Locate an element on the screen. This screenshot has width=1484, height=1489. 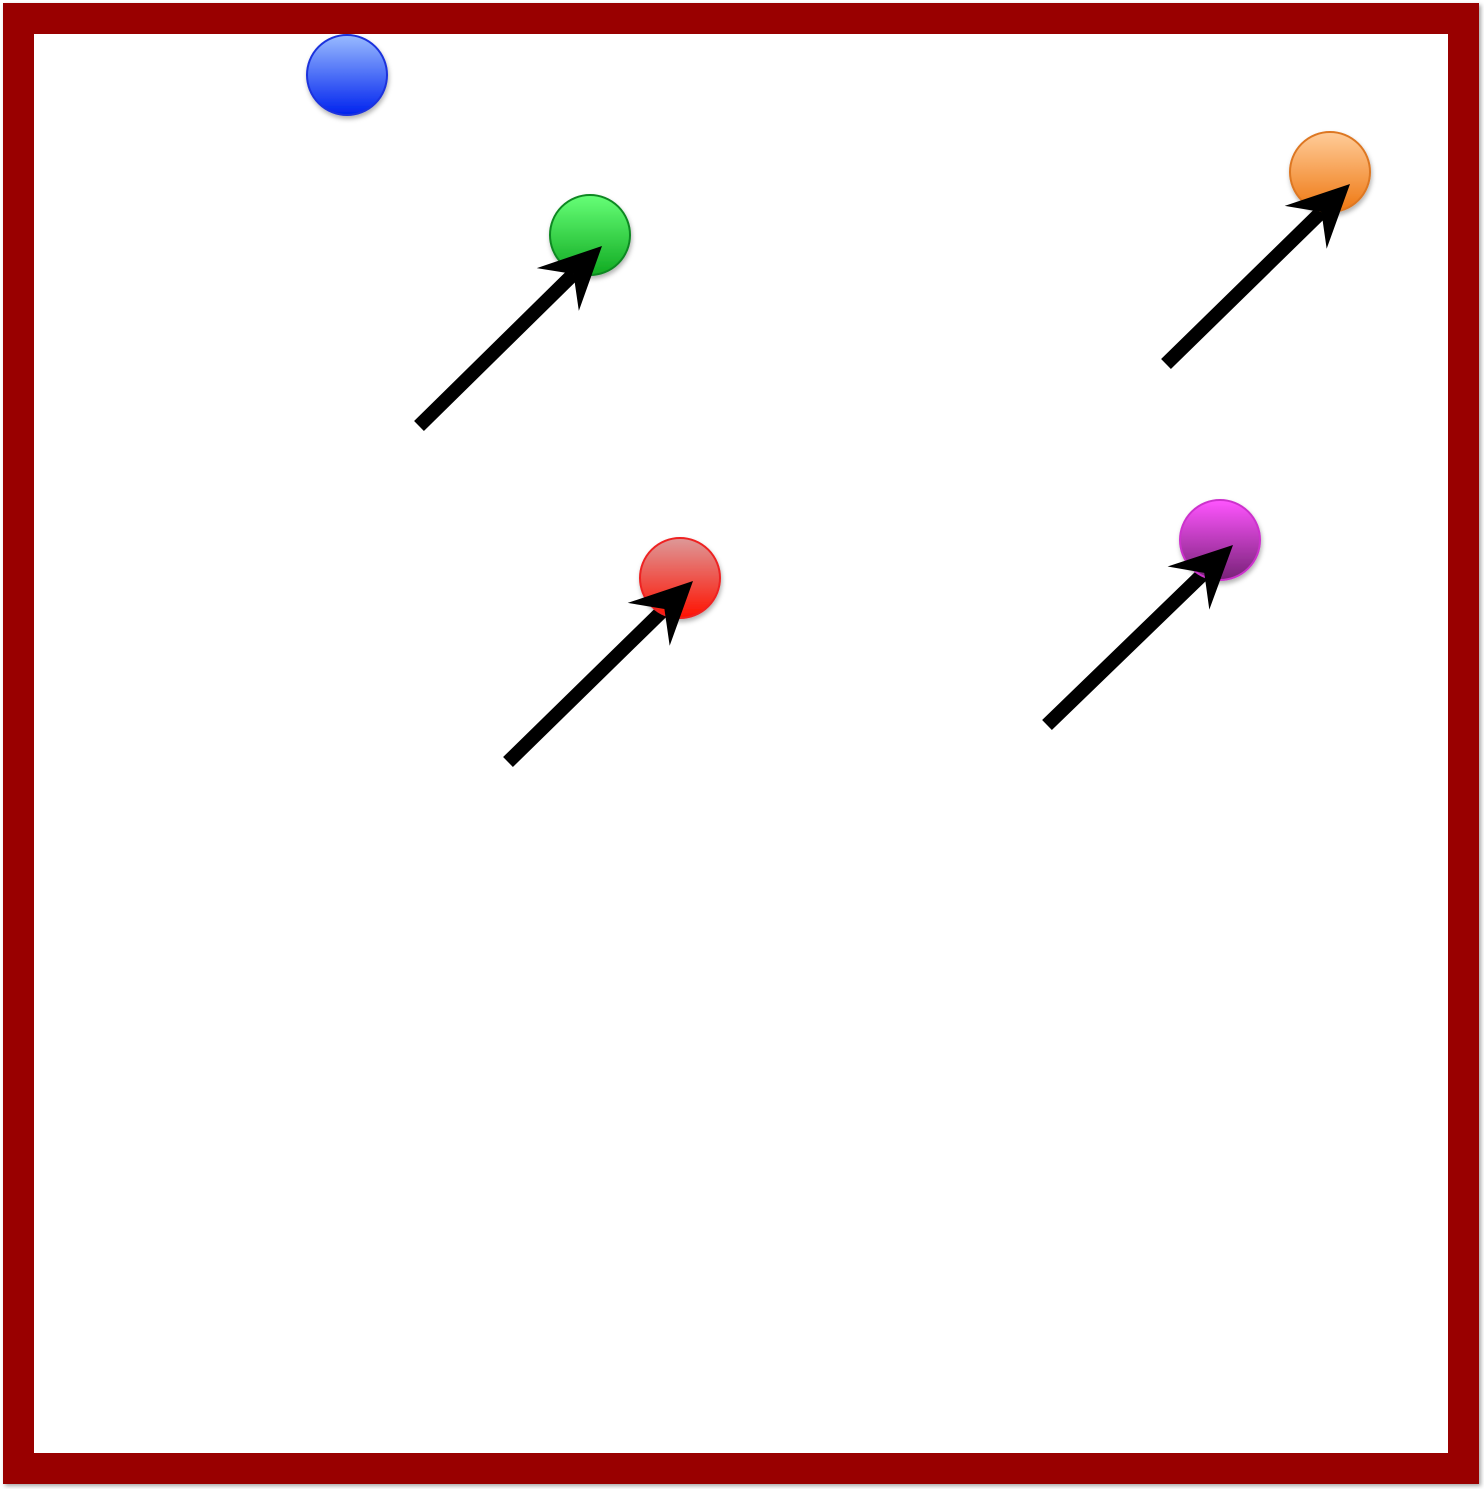
red-arrow-head is located at coordinates (660, 613).